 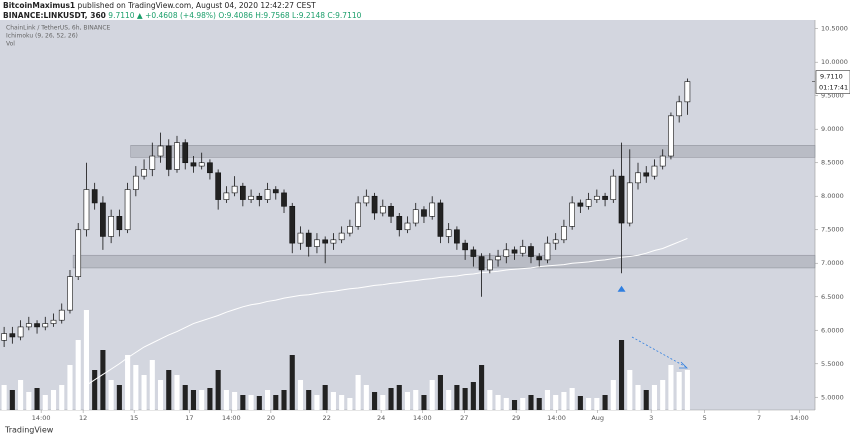 What do you see at coordinates (597, 418) in the screenshot?
I see `x-tick-label: Aug` at bounding box center [597, 418].